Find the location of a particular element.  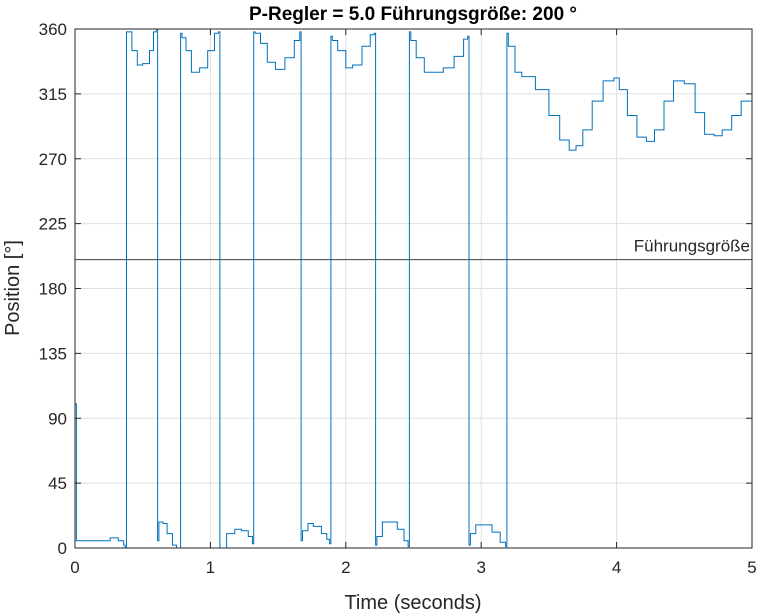

y-tick-label: 270 is located at coordinates (53, 159).